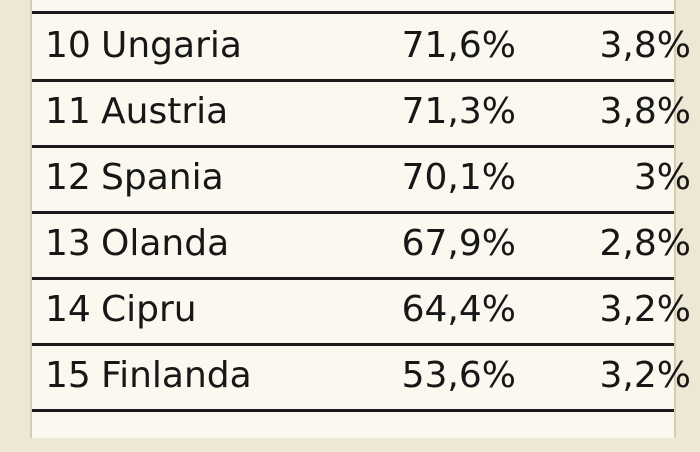 This screenshot has height=452, width=700. What do you see at coordinates (458, 111) in the screenshot?
I see `first-percentage-cell: 71,3%` at bounding box center [458, 111].